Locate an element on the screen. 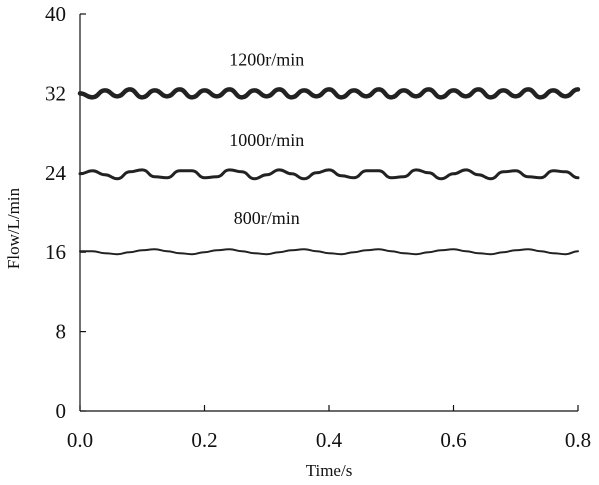 The image size is (599, 485). series-line-800r-min is located at coordinates (329, 252).